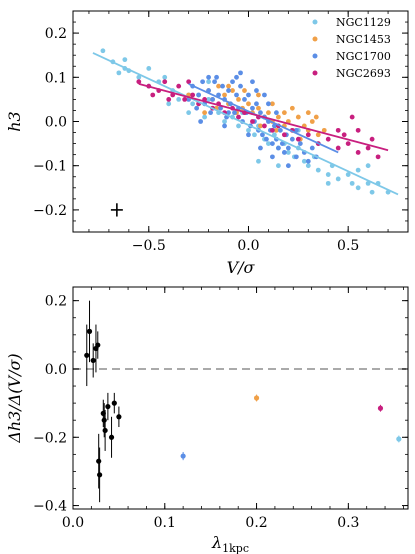  What do you see at coordinates (14, 121) in the screenshot?
I see `y-axis-label: h3` at bounding box center [14, 121].